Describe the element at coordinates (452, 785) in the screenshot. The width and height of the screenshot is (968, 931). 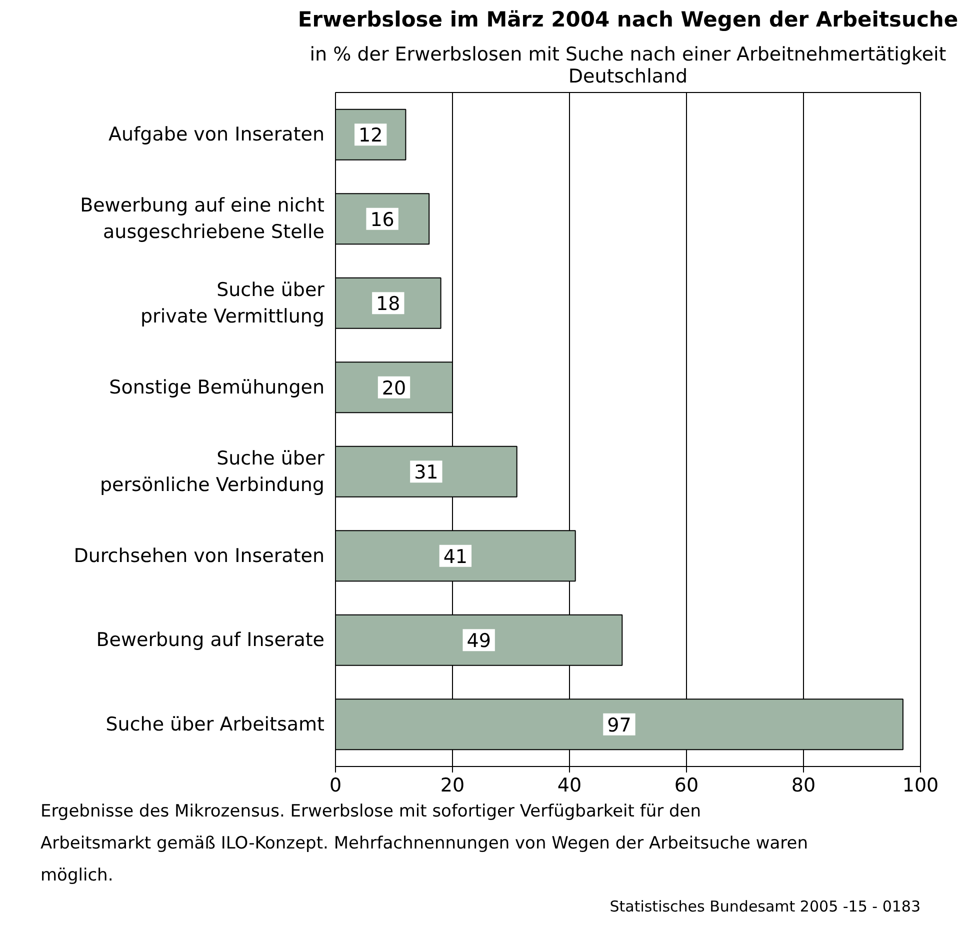
I see `x-tick-label: 20` at that location.